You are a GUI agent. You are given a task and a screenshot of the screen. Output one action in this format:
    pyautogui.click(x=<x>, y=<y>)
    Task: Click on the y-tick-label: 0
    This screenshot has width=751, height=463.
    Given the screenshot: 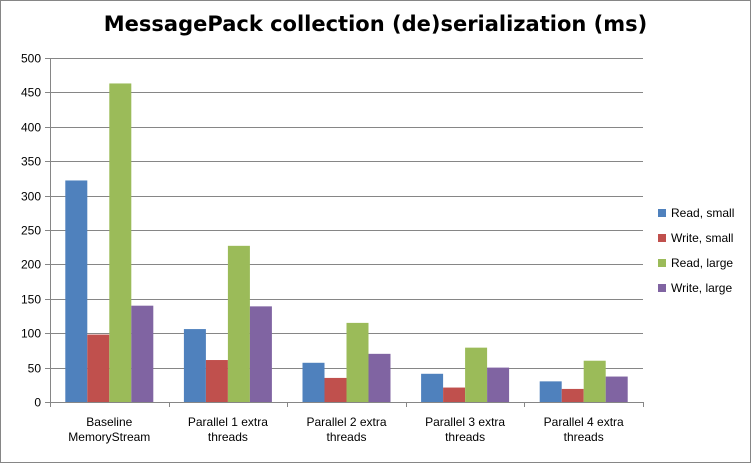 What is the action you would take?
    pyautogui.click(x=37, y=403)
    